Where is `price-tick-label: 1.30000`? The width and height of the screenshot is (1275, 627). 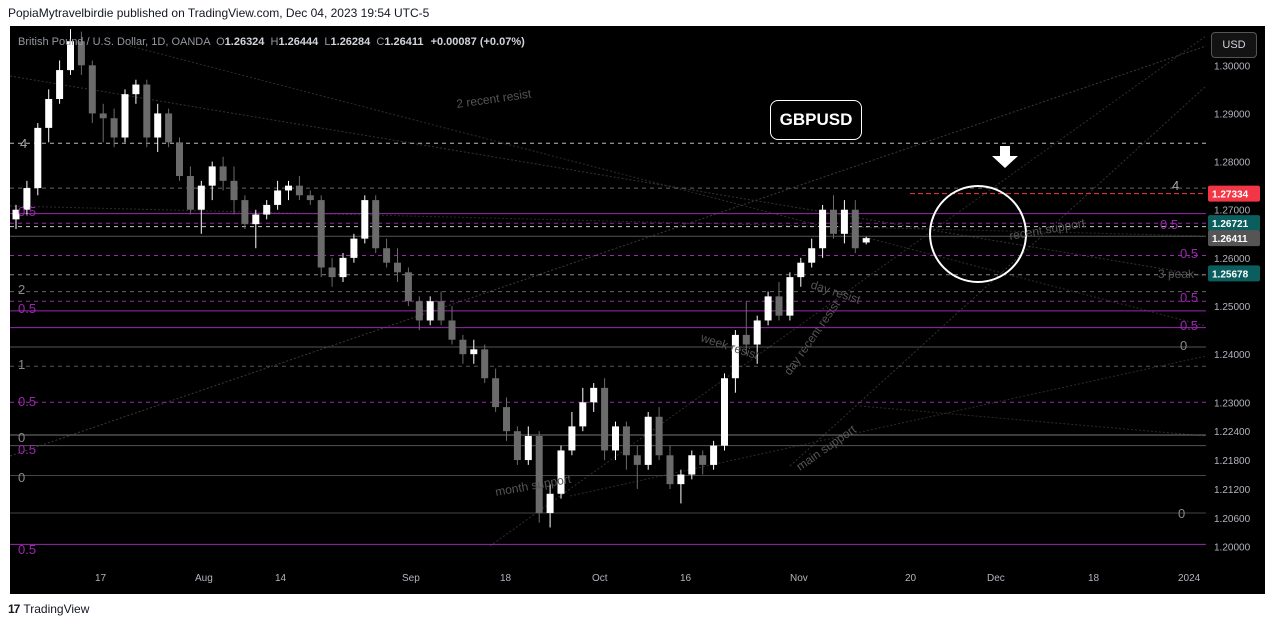
price-tick-label: 1.30000 is located at coordinates (1232, 66).